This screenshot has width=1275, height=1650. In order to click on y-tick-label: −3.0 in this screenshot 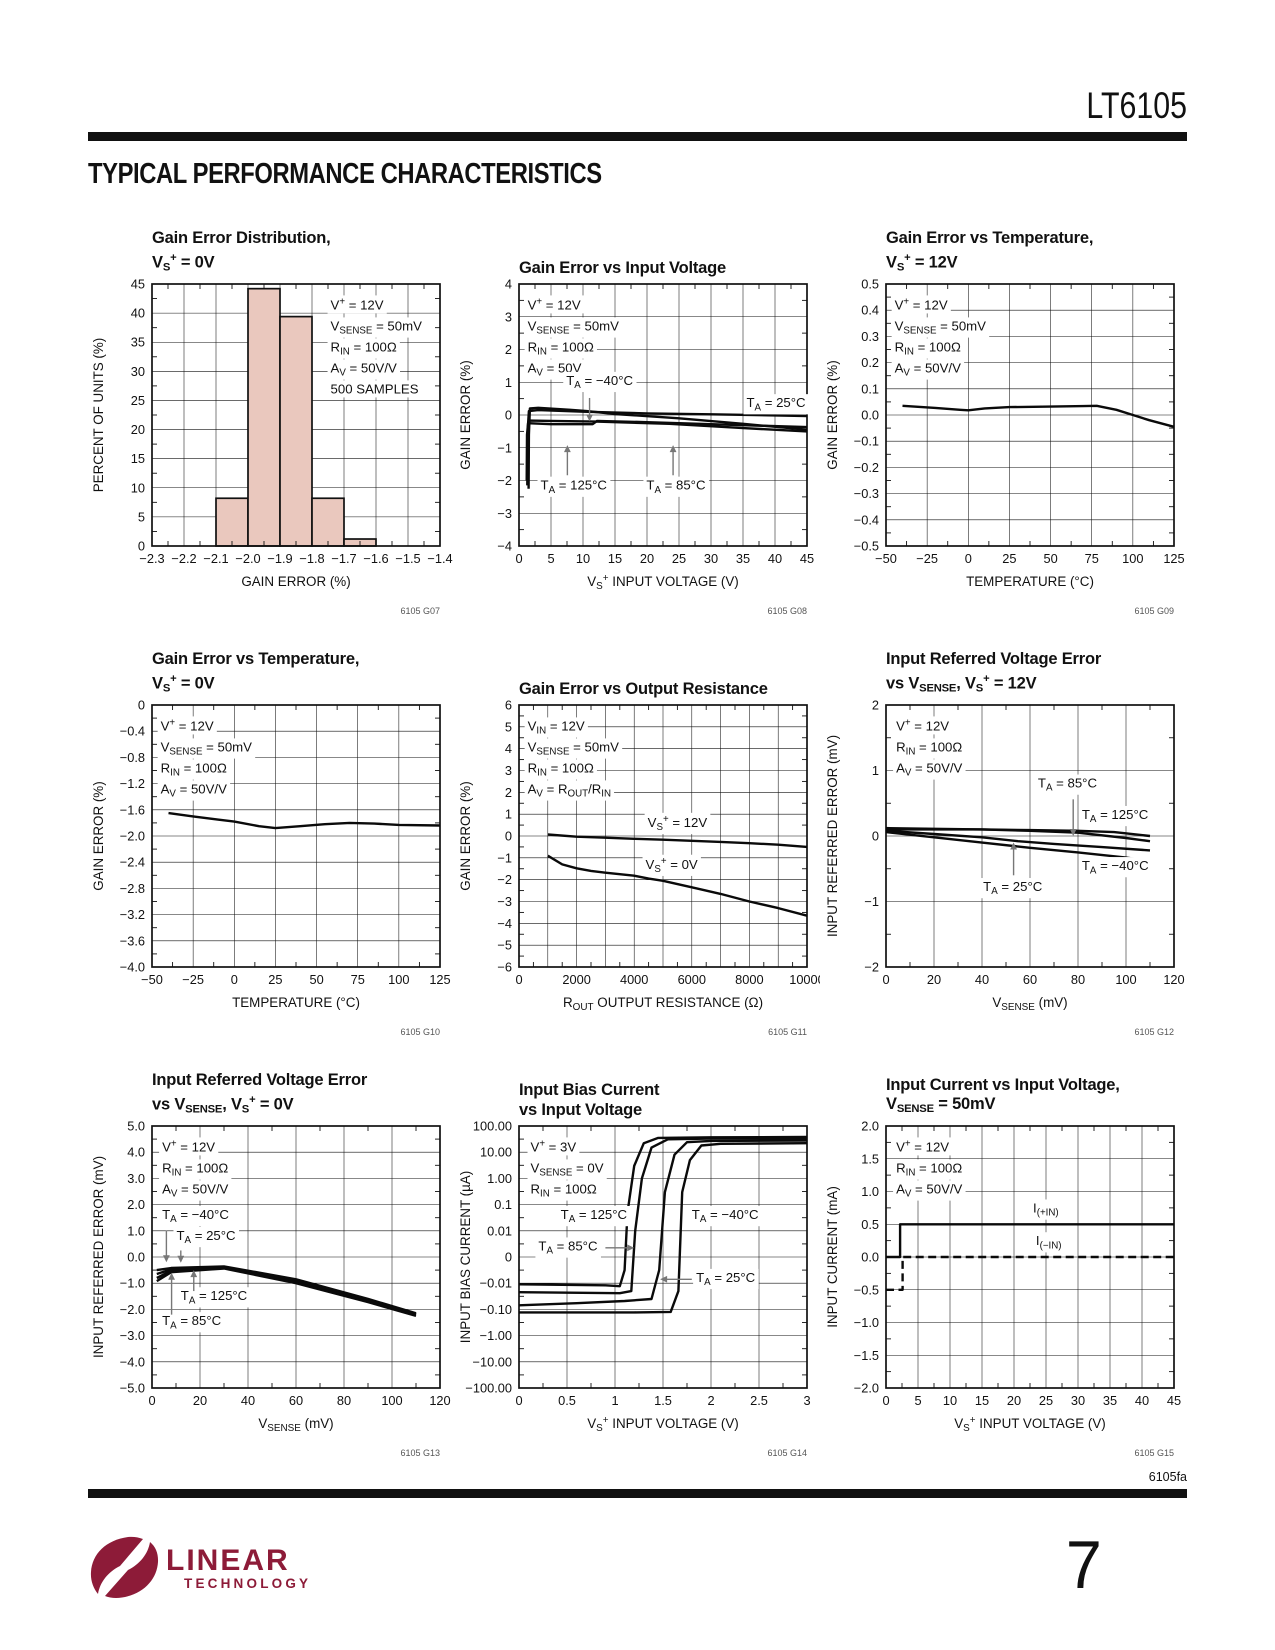, I will do `click(132, 1335)`.